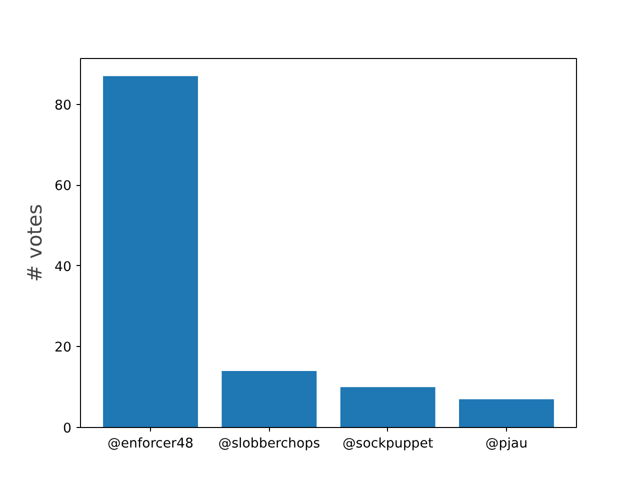 The image size is (640, 480). Describe the element at coordinates (67, 429) in the screenshot. I see `y-tick-label: 0` at that location.